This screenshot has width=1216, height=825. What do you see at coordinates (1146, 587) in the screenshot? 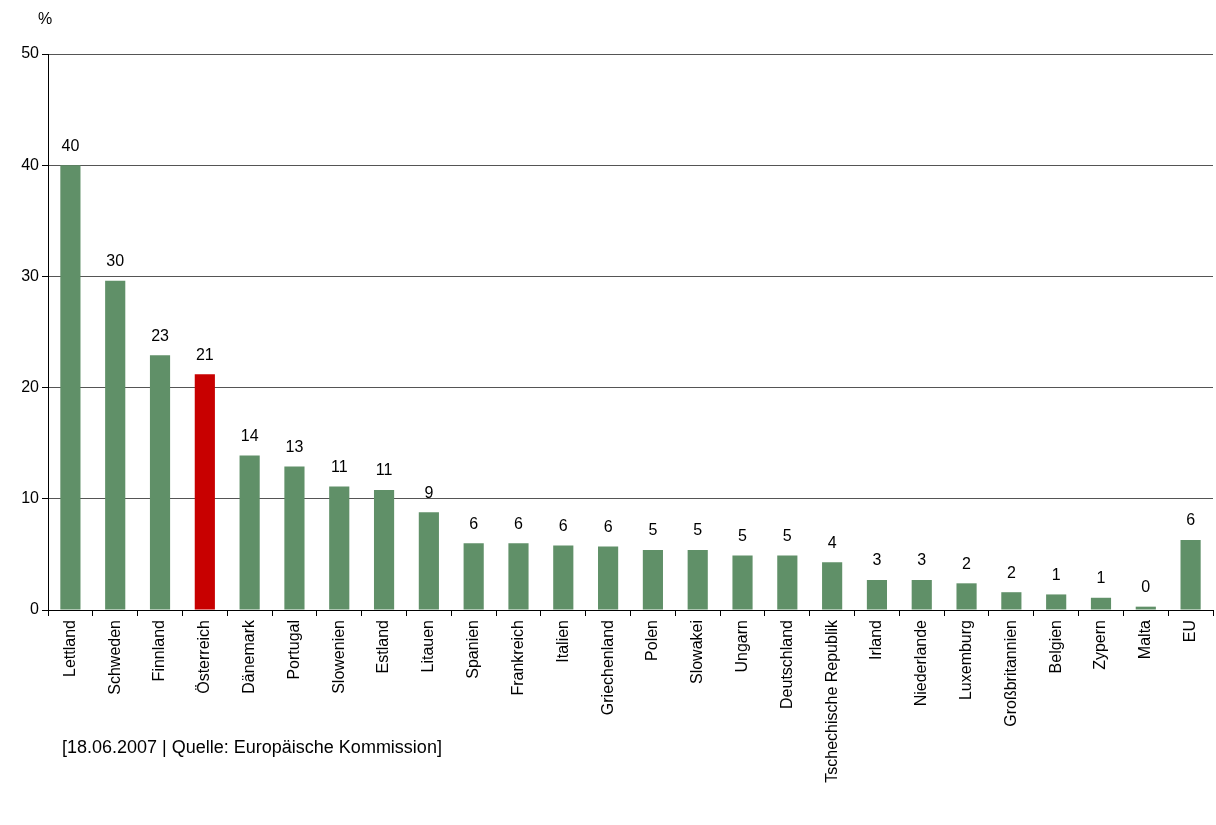
I see `data-label: 0` at bounding box center [1146, 587].